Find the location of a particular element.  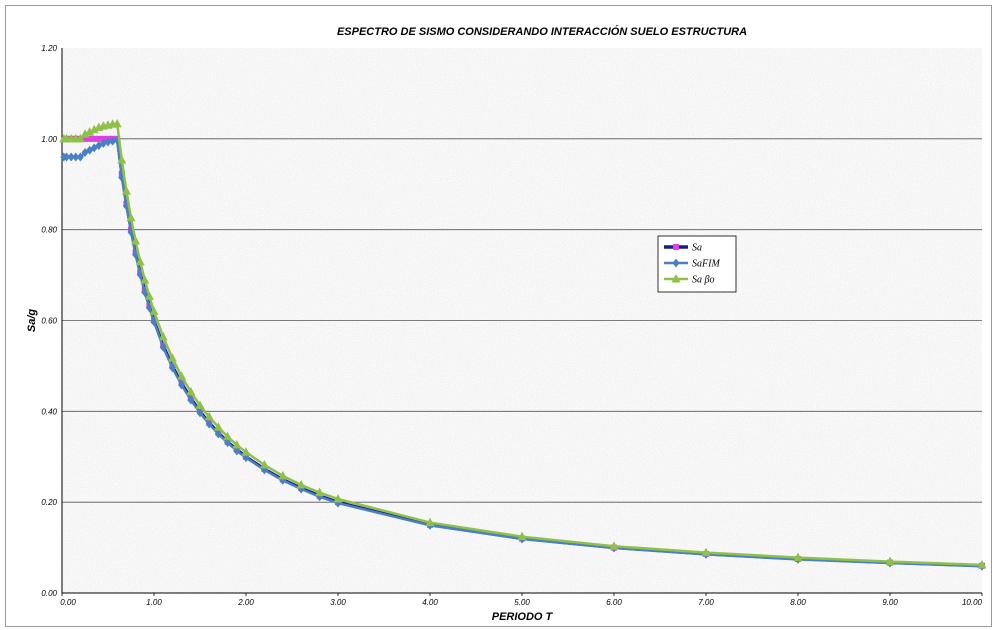

y-tick-label: 0.00 is located at coordinates (49, 593).